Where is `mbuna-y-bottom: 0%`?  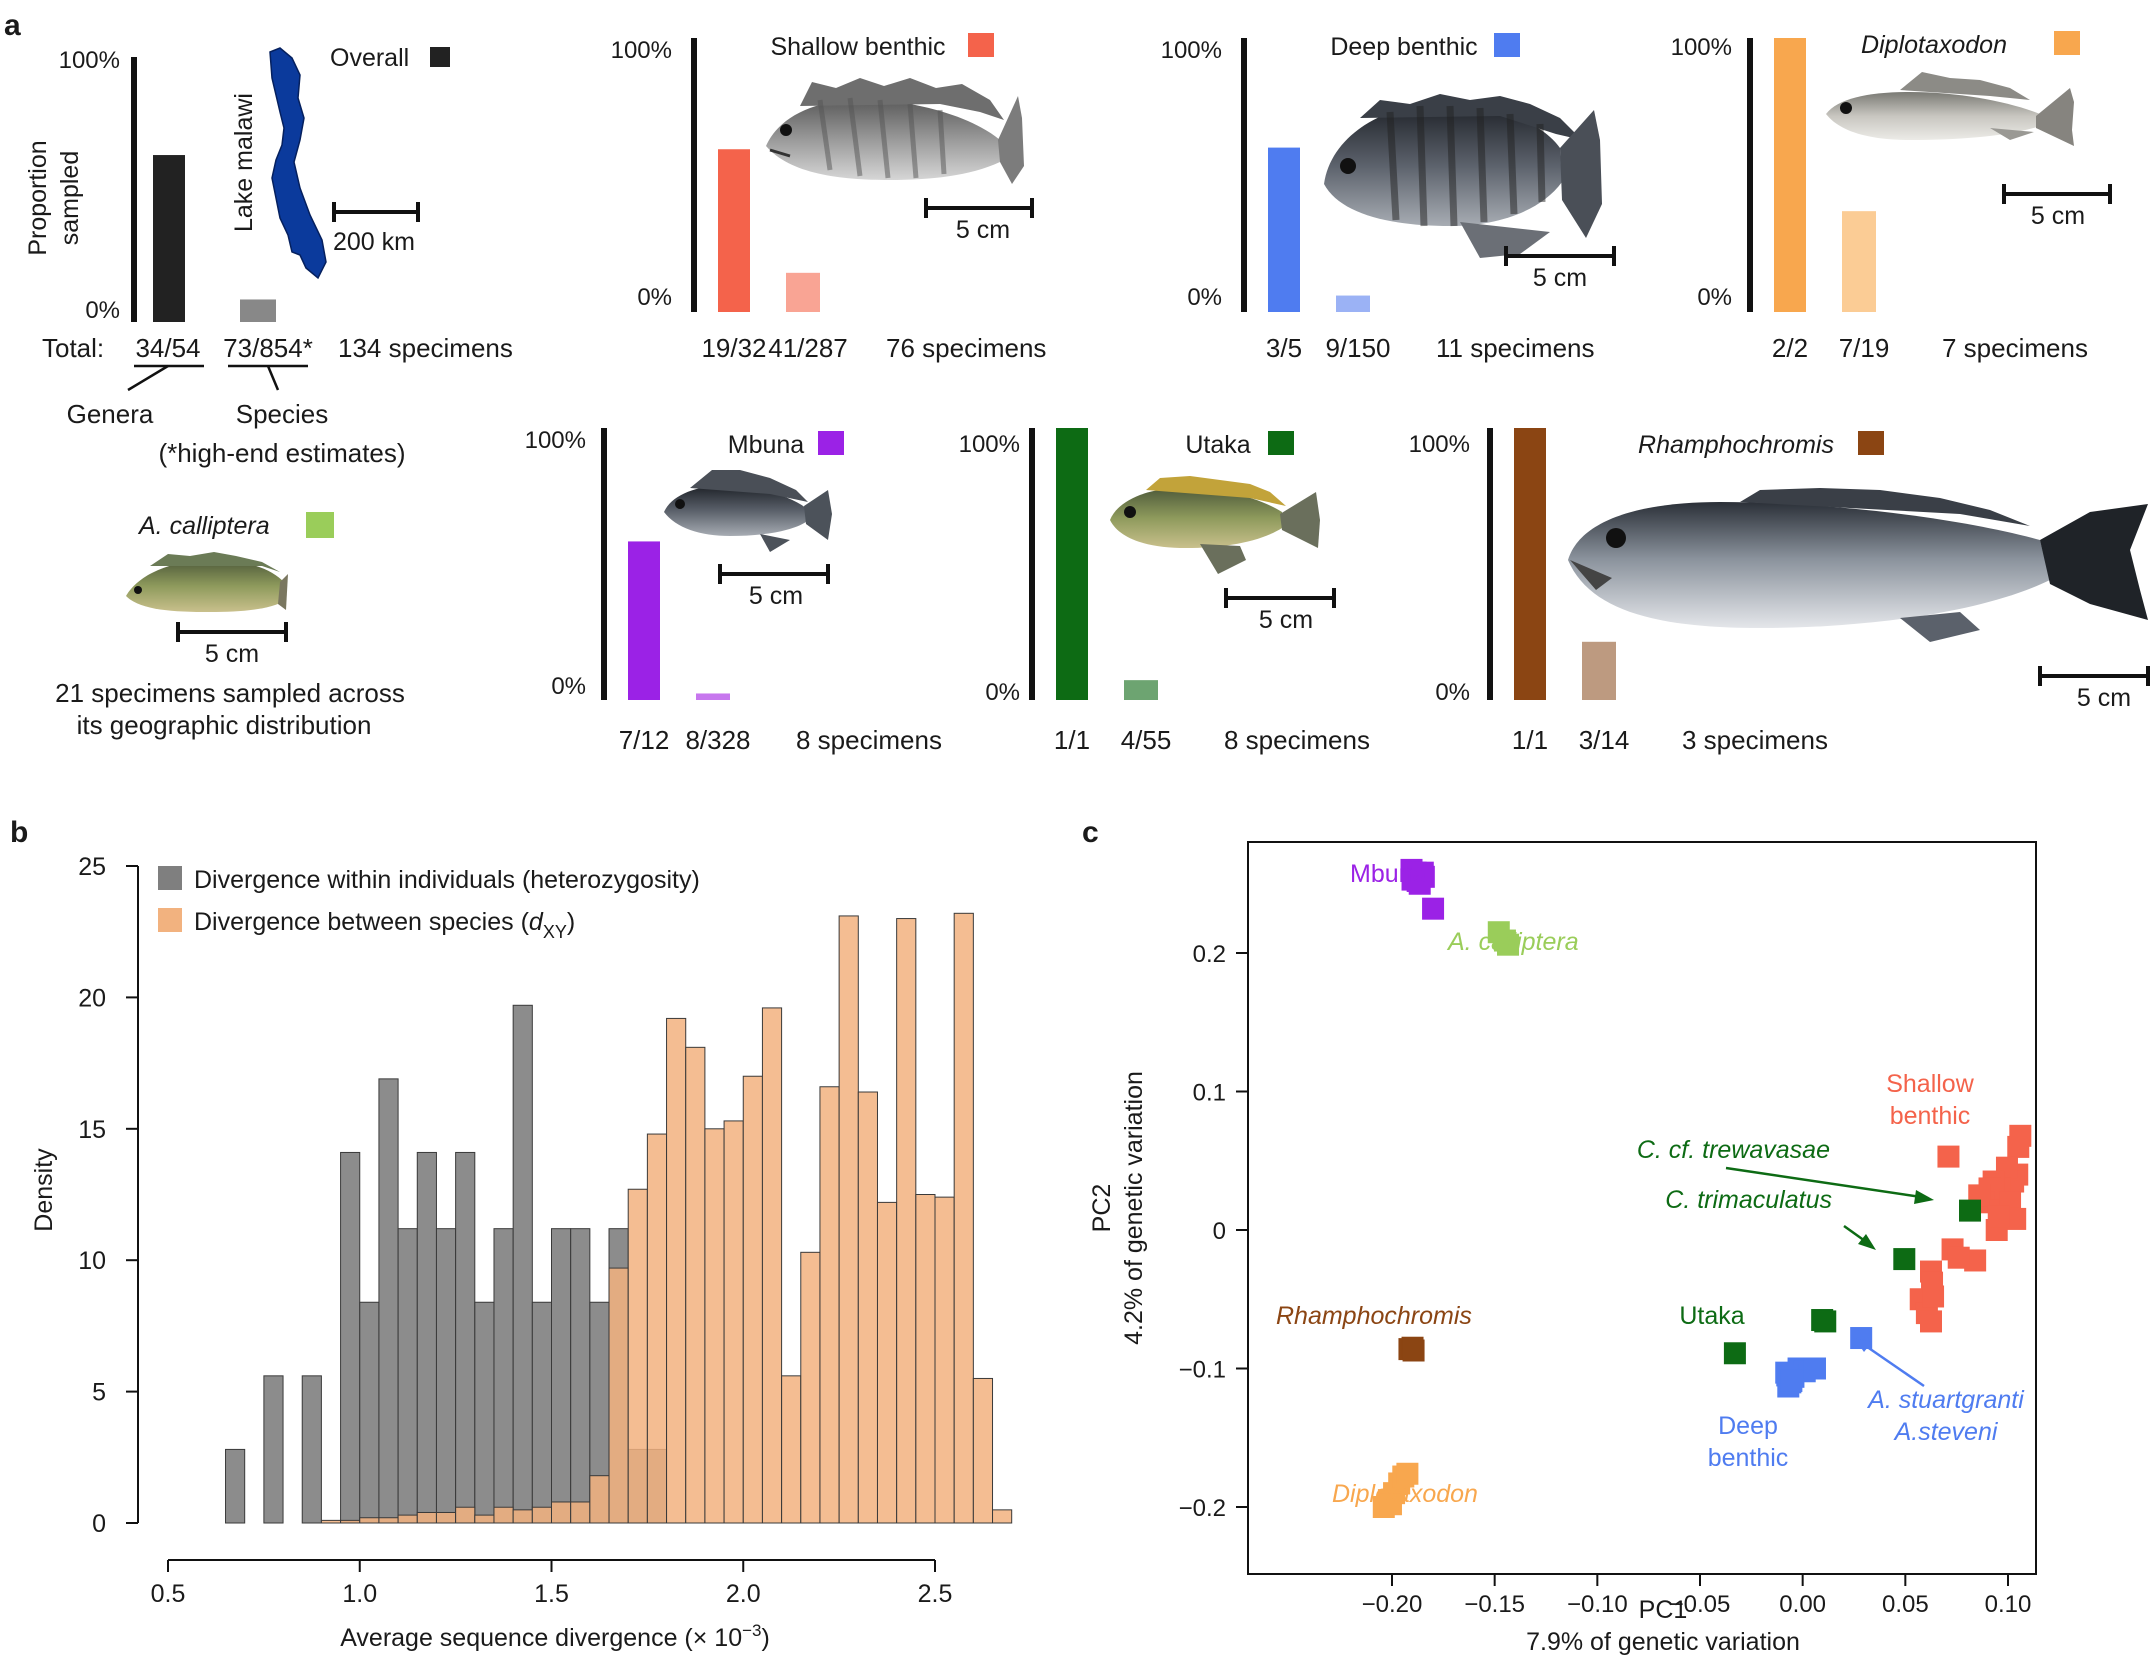 mbuna-y-bottom: 0% is located at coordinates (568, 686).